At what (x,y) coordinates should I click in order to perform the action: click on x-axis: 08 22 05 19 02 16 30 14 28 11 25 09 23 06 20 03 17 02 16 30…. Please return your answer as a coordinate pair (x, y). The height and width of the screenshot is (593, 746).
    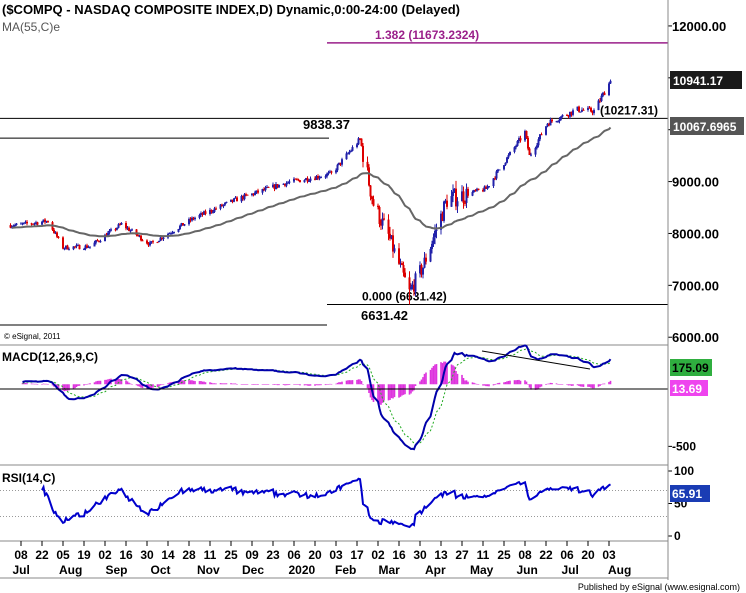
    Looking at the image, I should click on (334, 560).